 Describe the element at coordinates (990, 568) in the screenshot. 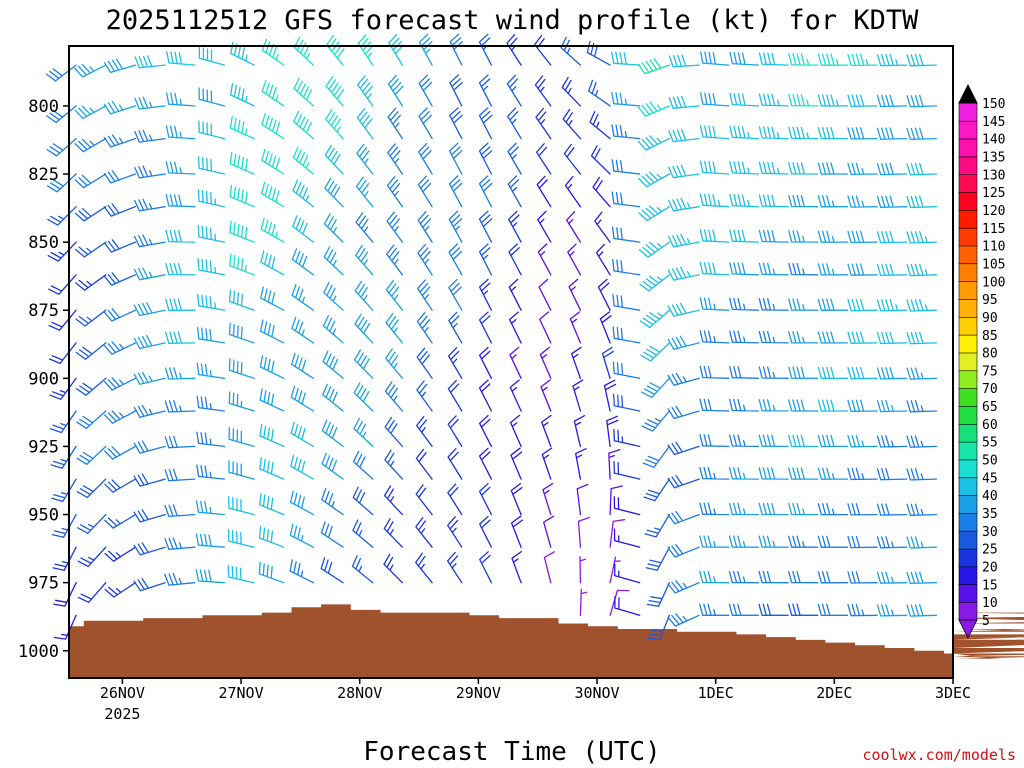

I see `colorbar-label: 20` at that location.